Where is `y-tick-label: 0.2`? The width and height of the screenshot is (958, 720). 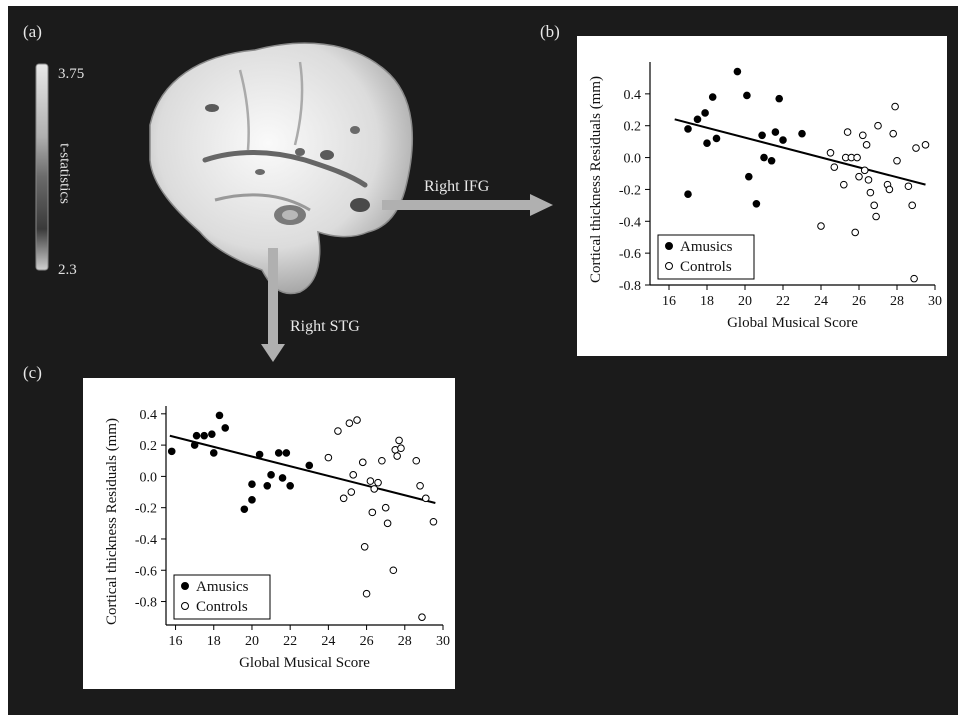
y-tick-label: 0.2 is located at coordinates (149, 446).